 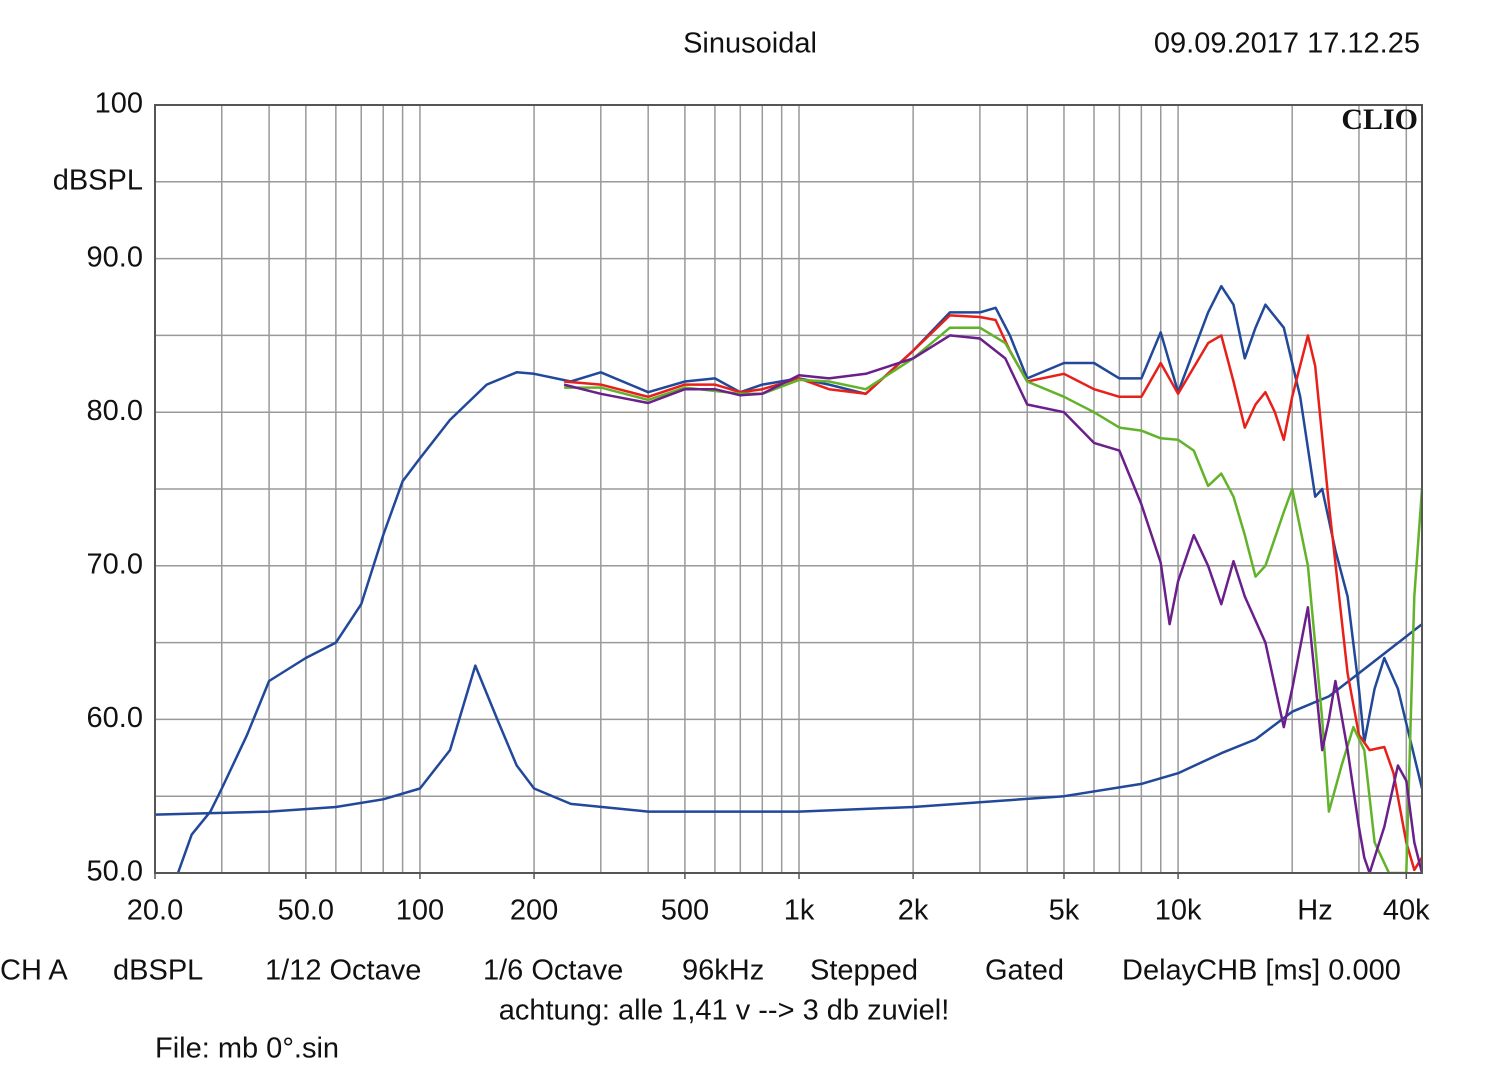 I want to click on x-tick-label: 40k, so click(x=1406, y=911).